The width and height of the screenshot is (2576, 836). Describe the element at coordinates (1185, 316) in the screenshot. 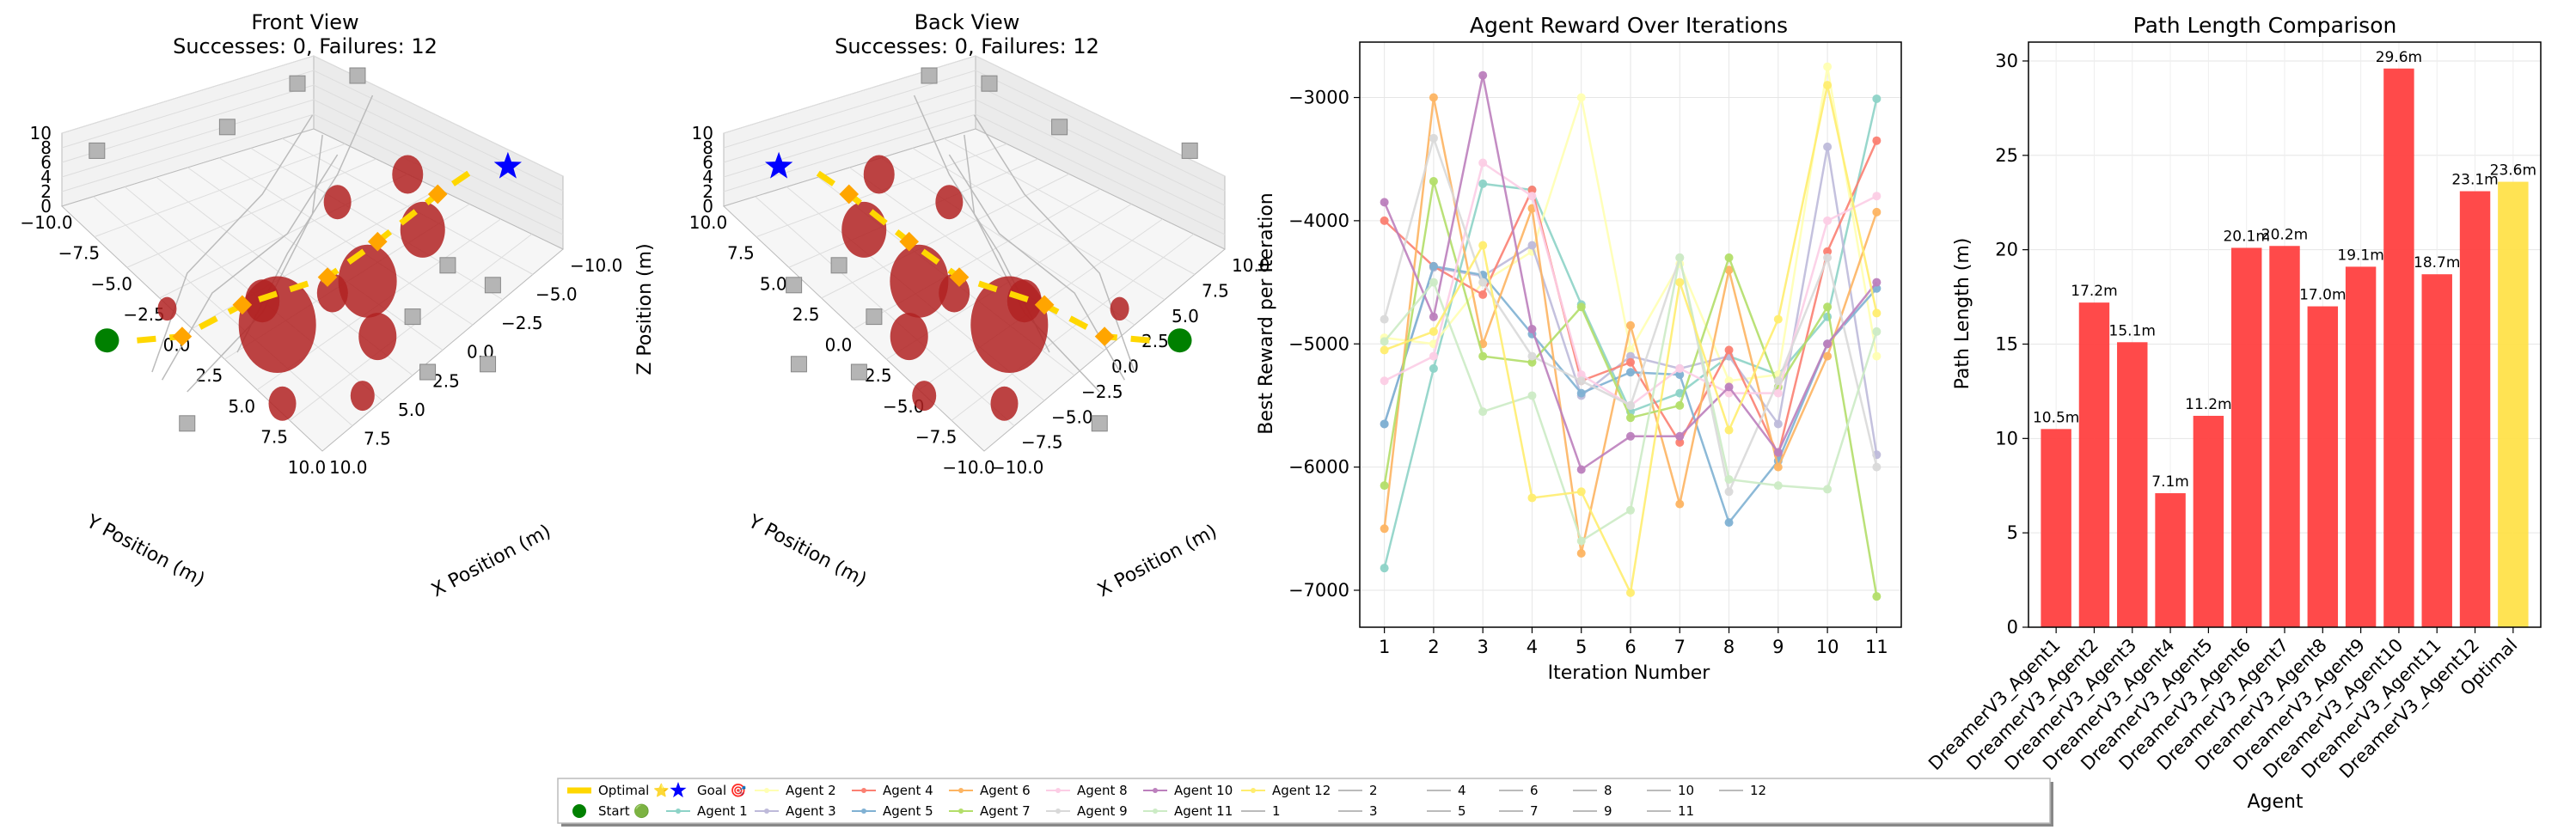

I see `back-x-tick-label: 5.0` at that location.